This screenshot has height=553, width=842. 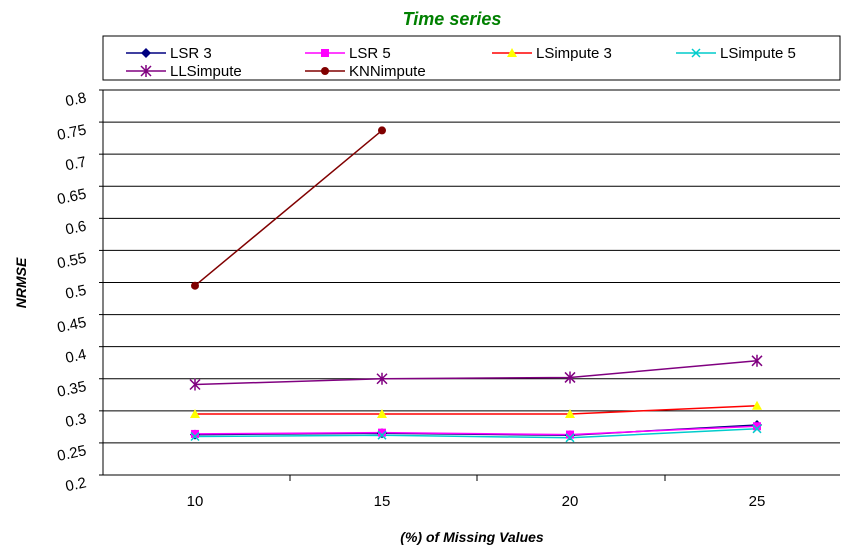 I want to click on x-tick-labels: 10 15 20 25, so click(x=476, y=501).